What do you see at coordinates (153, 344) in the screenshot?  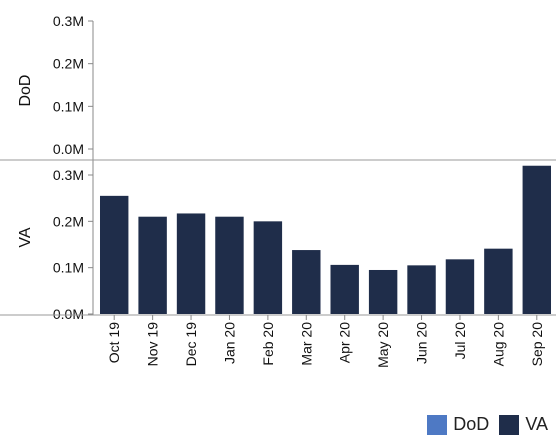 I see `x-tick-label: Nov 19` at bounding box center [153, 344].